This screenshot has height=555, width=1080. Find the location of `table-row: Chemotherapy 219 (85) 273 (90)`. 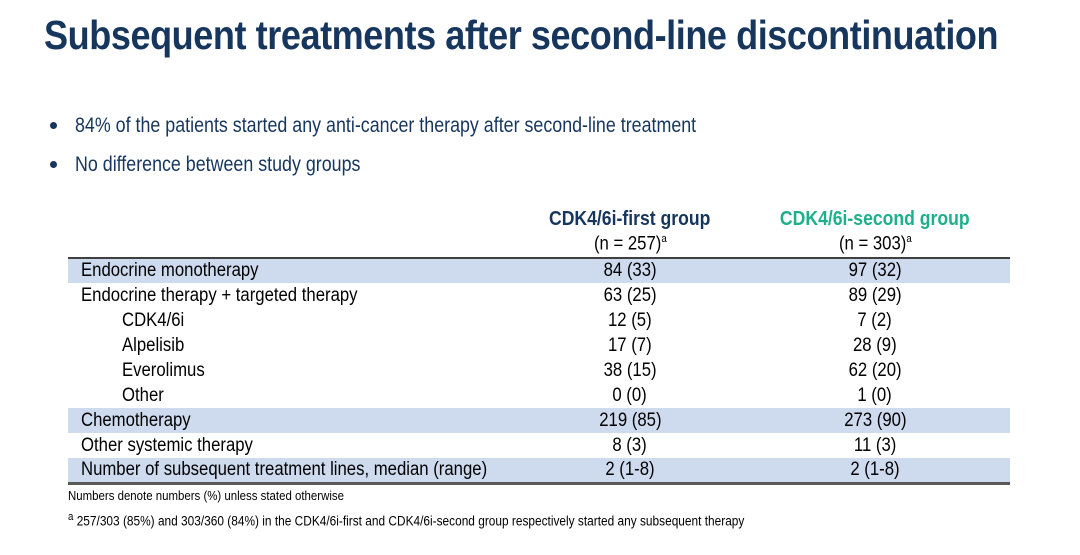

table-row: Chemotherapy 219 (85) 273 (90) is located at coordinates (539, 420).